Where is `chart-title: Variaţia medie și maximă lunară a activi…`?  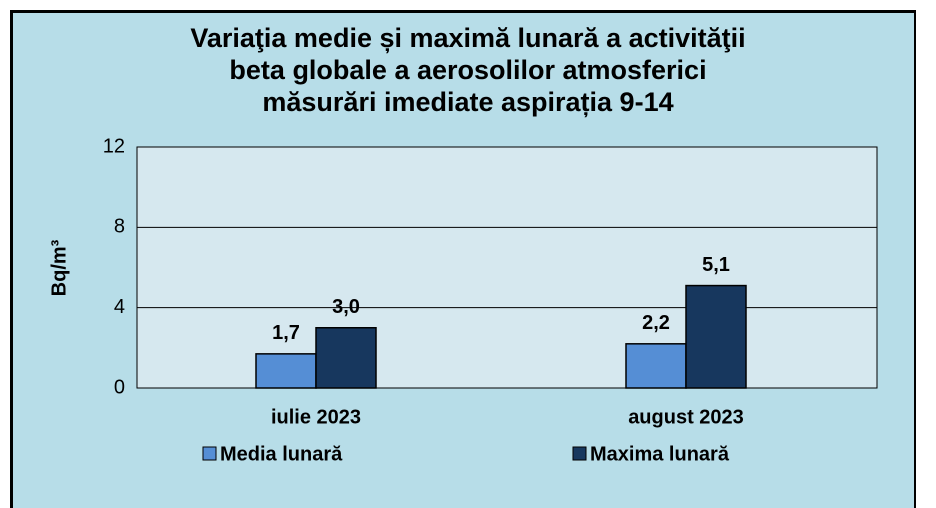 chart-title: Variaţia medie și maximă lunară a activi… is located at coordinates (468, 70).